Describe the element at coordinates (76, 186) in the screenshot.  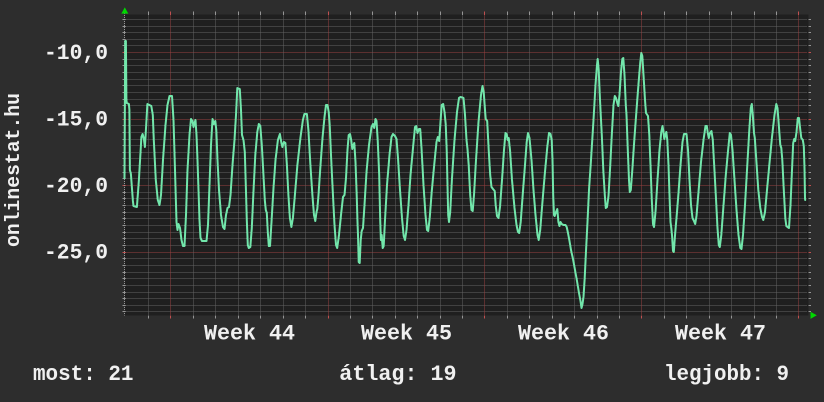
I see `svg-text: -20,0` at that location.